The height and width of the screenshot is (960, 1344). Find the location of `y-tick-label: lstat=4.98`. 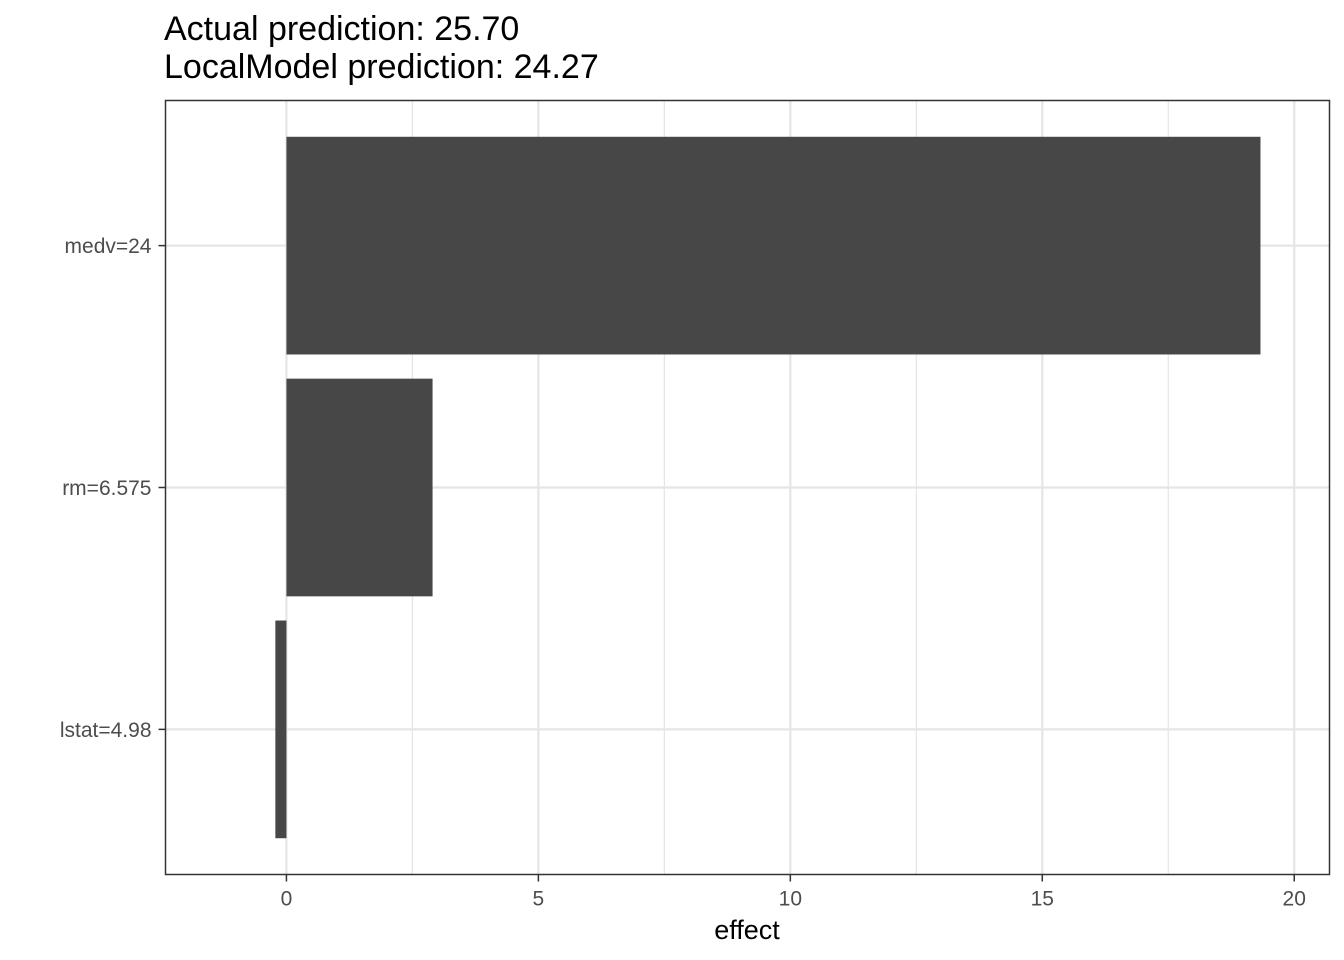

y-tick-label: lstat=4.98 is located at coordinates (106, 730).